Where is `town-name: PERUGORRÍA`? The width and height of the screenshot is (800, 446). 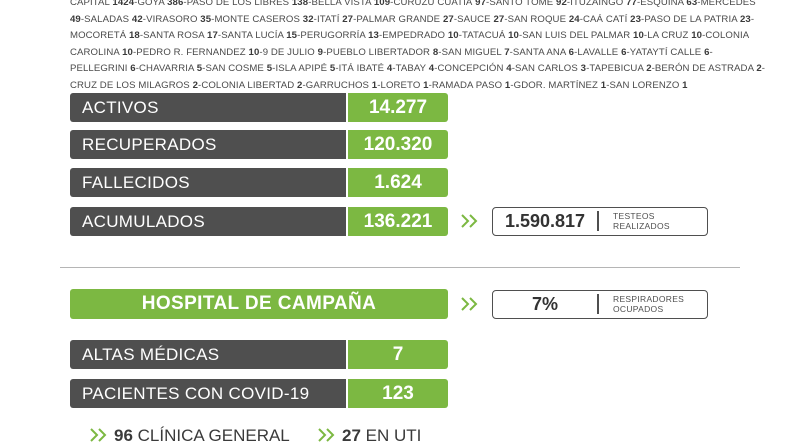
town-name: PERUGORRÍA is located at coordinates (333, 36).